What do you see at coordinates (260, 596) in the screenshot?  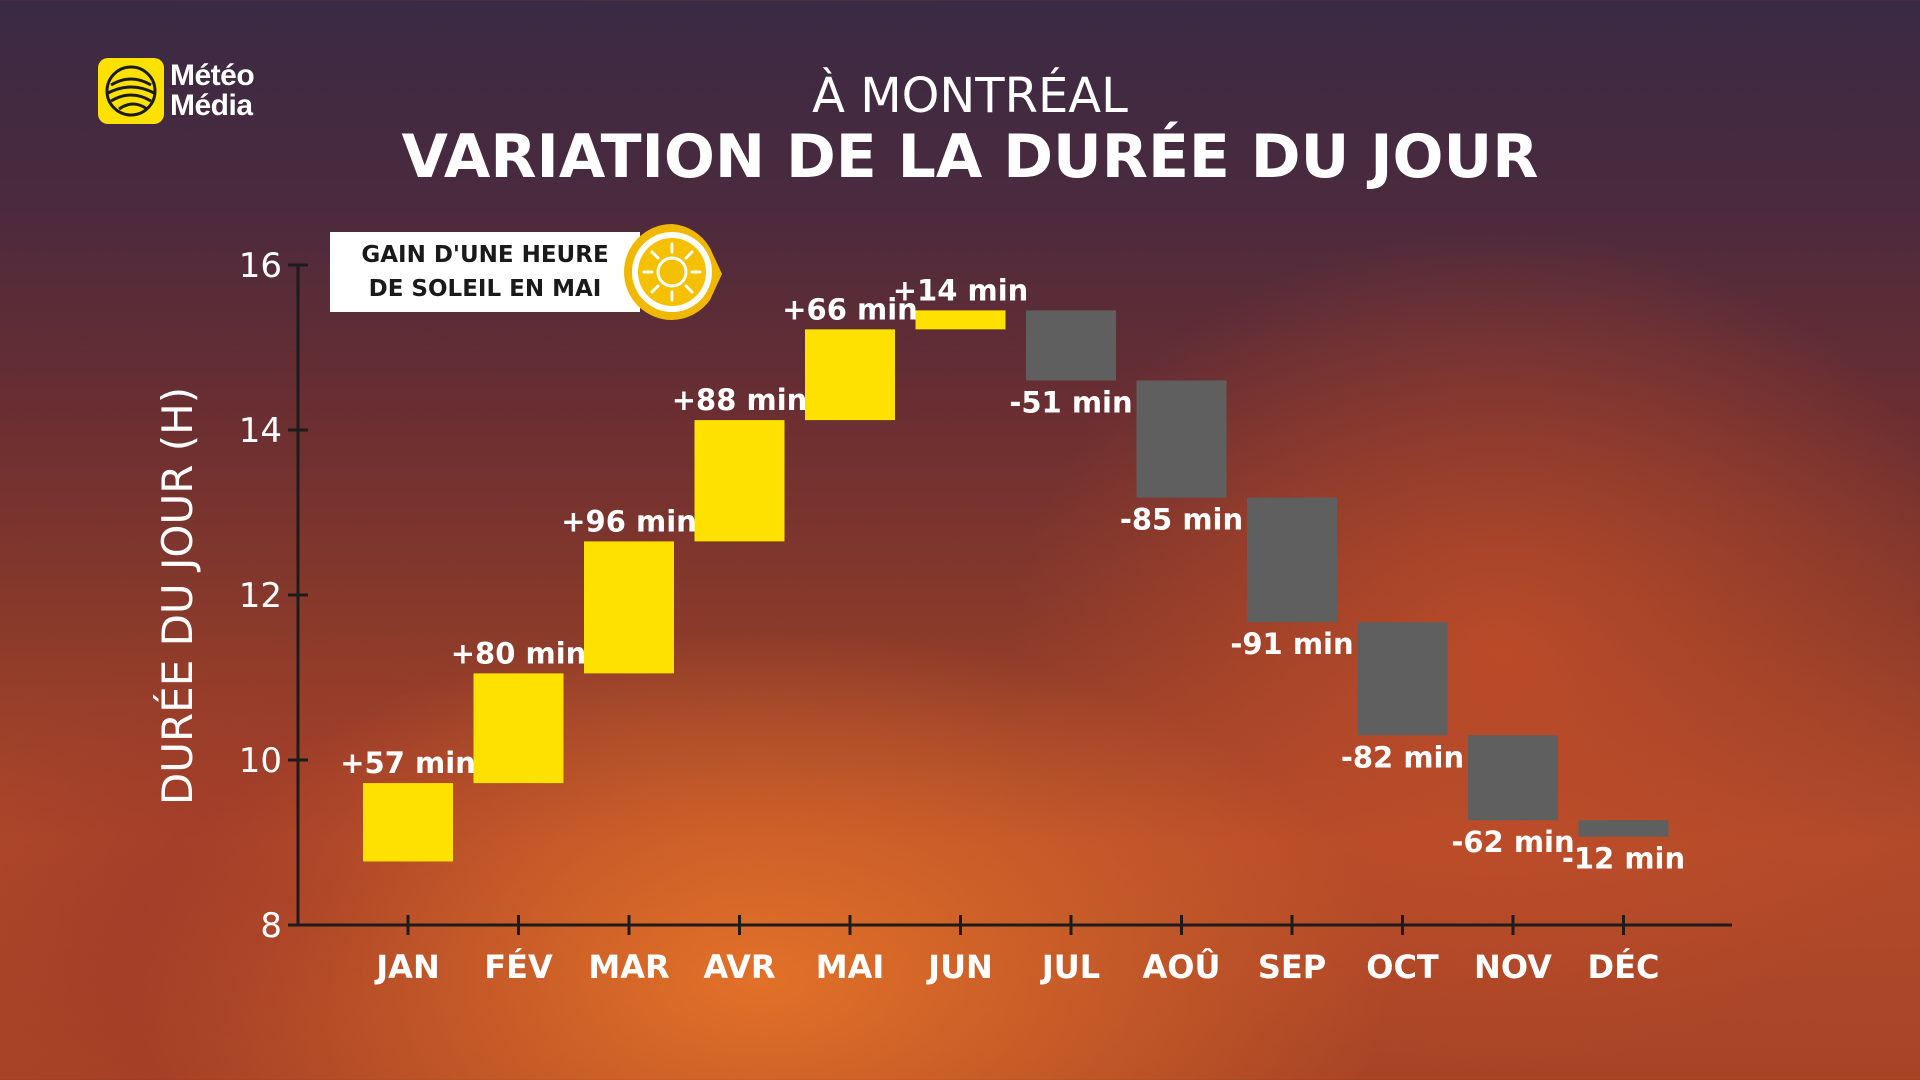 I see `y-tick-label-3: 12` at bounding box center [260, 596].